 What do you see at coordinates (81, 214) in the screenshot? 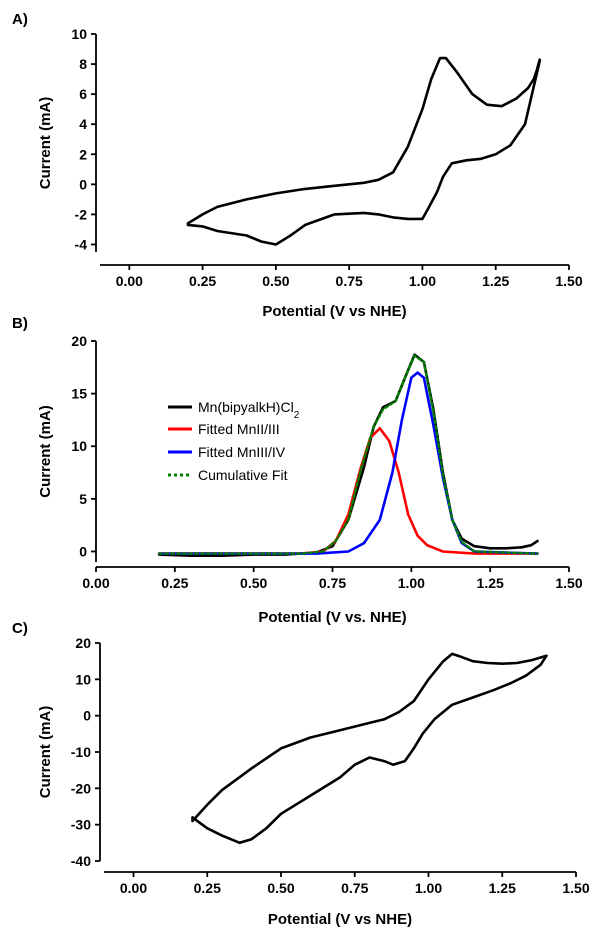
I see `y-tick-label: -2` at bounding box center [81, 214].